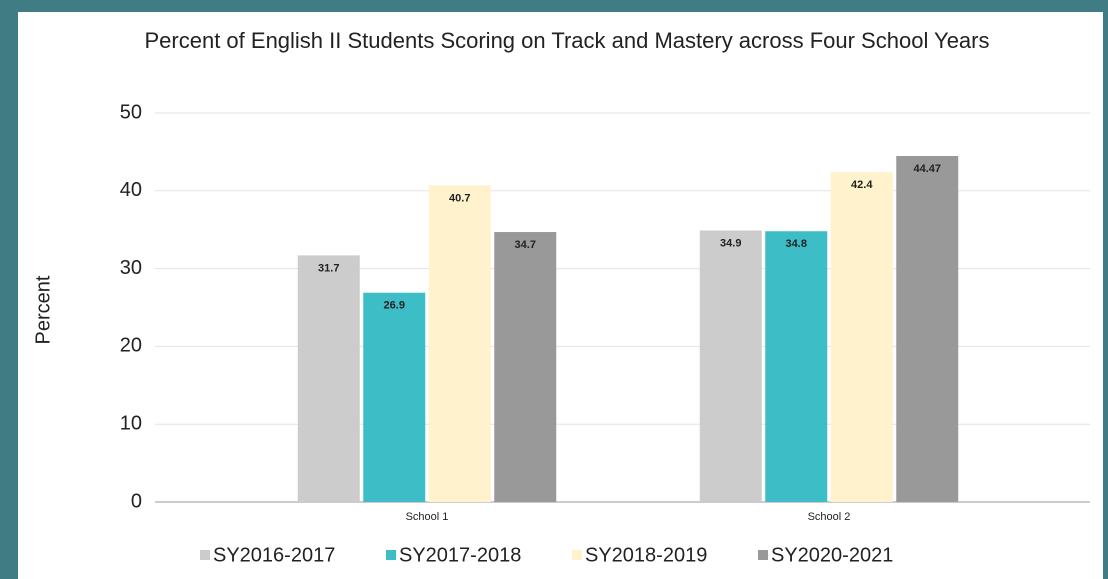 The image size is (1108, 579). Describe the element at coordinates (927, 169) in the screenshot. I see `value-label: 44.47` at that location.